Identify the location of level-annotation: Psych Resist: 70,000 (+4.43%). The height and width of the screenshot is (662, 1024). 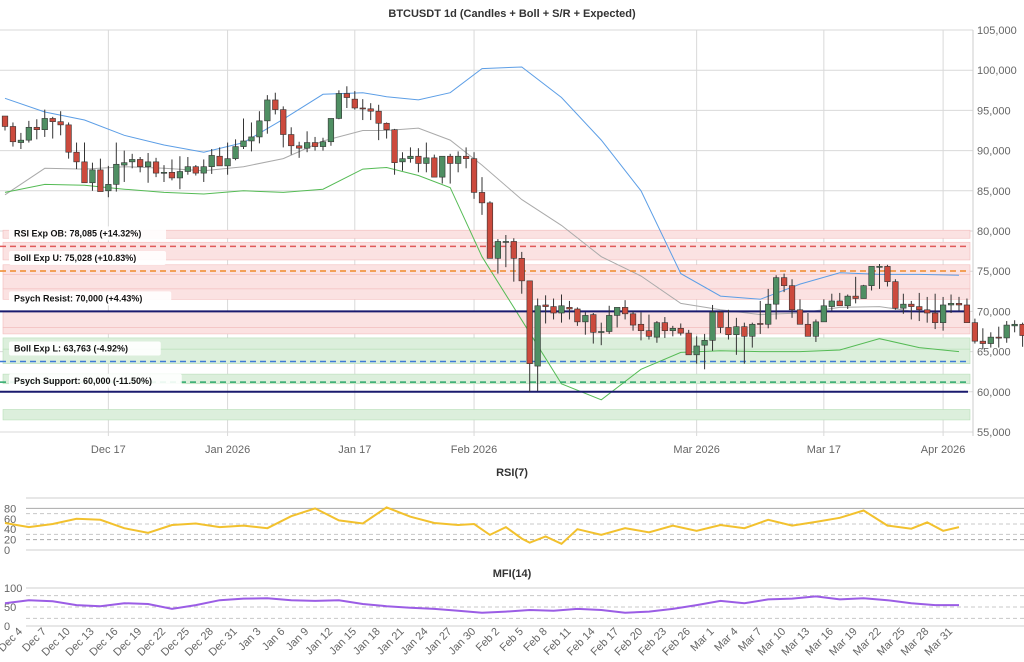
(90, 298).